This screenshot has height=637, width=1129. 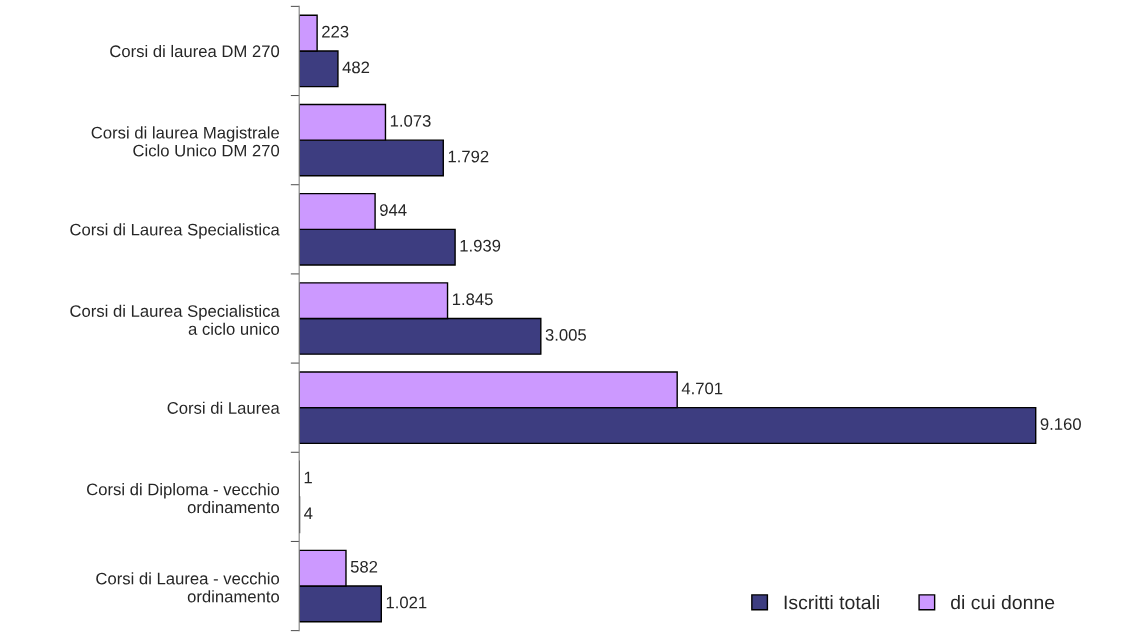 What do you see at coordinates (472, 299) in the screenshot?
I see `data-label: 1.845` at bounding box center [472, 299].